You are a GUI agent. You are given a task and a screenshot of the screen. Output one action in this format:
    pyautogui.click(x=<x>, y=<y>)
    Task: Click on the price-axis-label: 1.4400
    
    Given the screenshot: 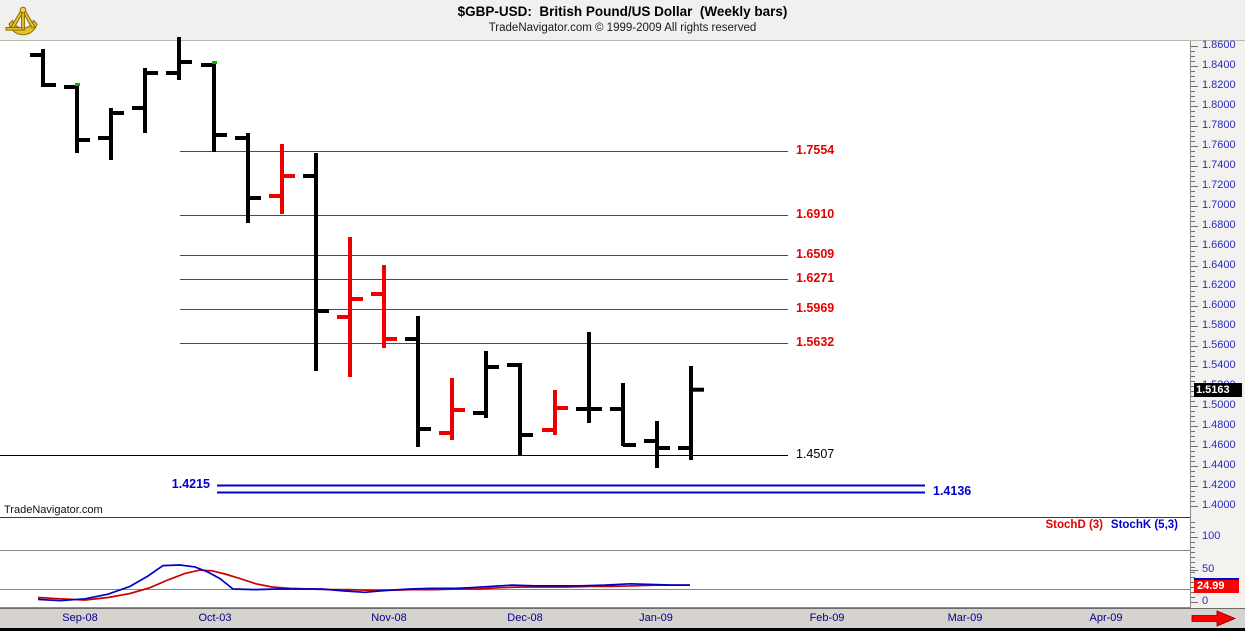 What is the action you would take?
    pyautogui.click(x=1219, y=465)
    